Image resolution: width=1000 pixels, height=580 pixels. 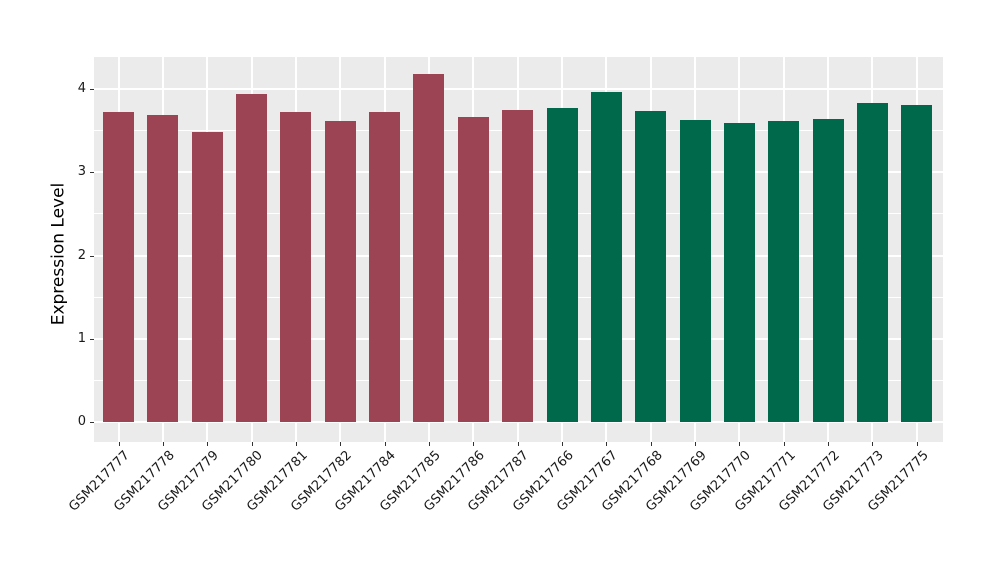 I want to click on bar-GSM217768, so click(x=651, y=266).